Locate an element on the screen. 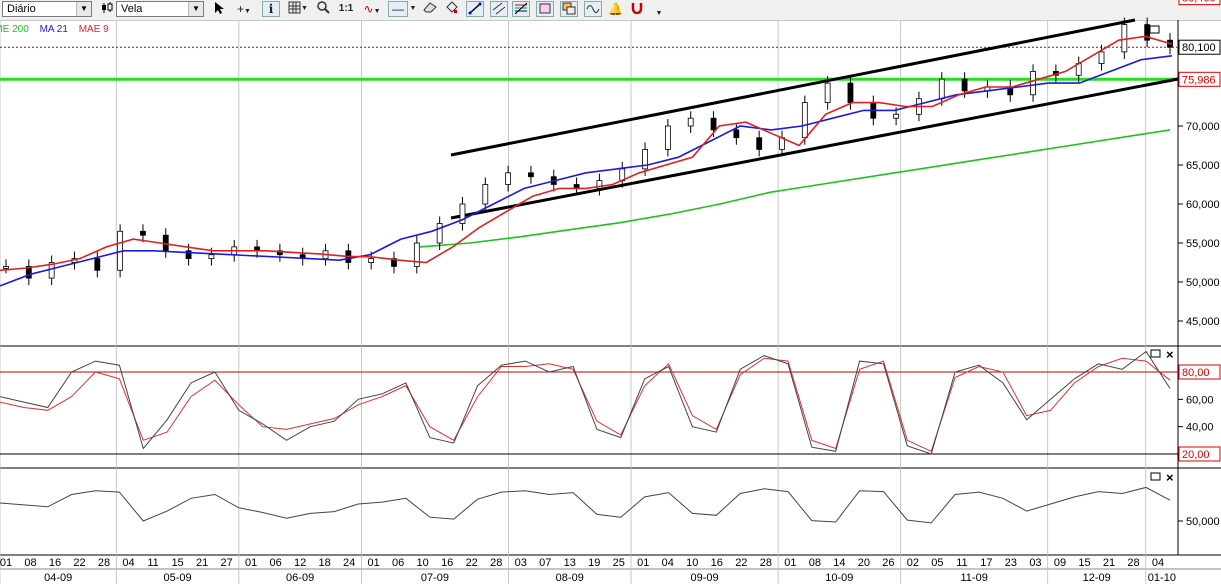  date-day-label: 23 is located at coordinates (1011, 563).